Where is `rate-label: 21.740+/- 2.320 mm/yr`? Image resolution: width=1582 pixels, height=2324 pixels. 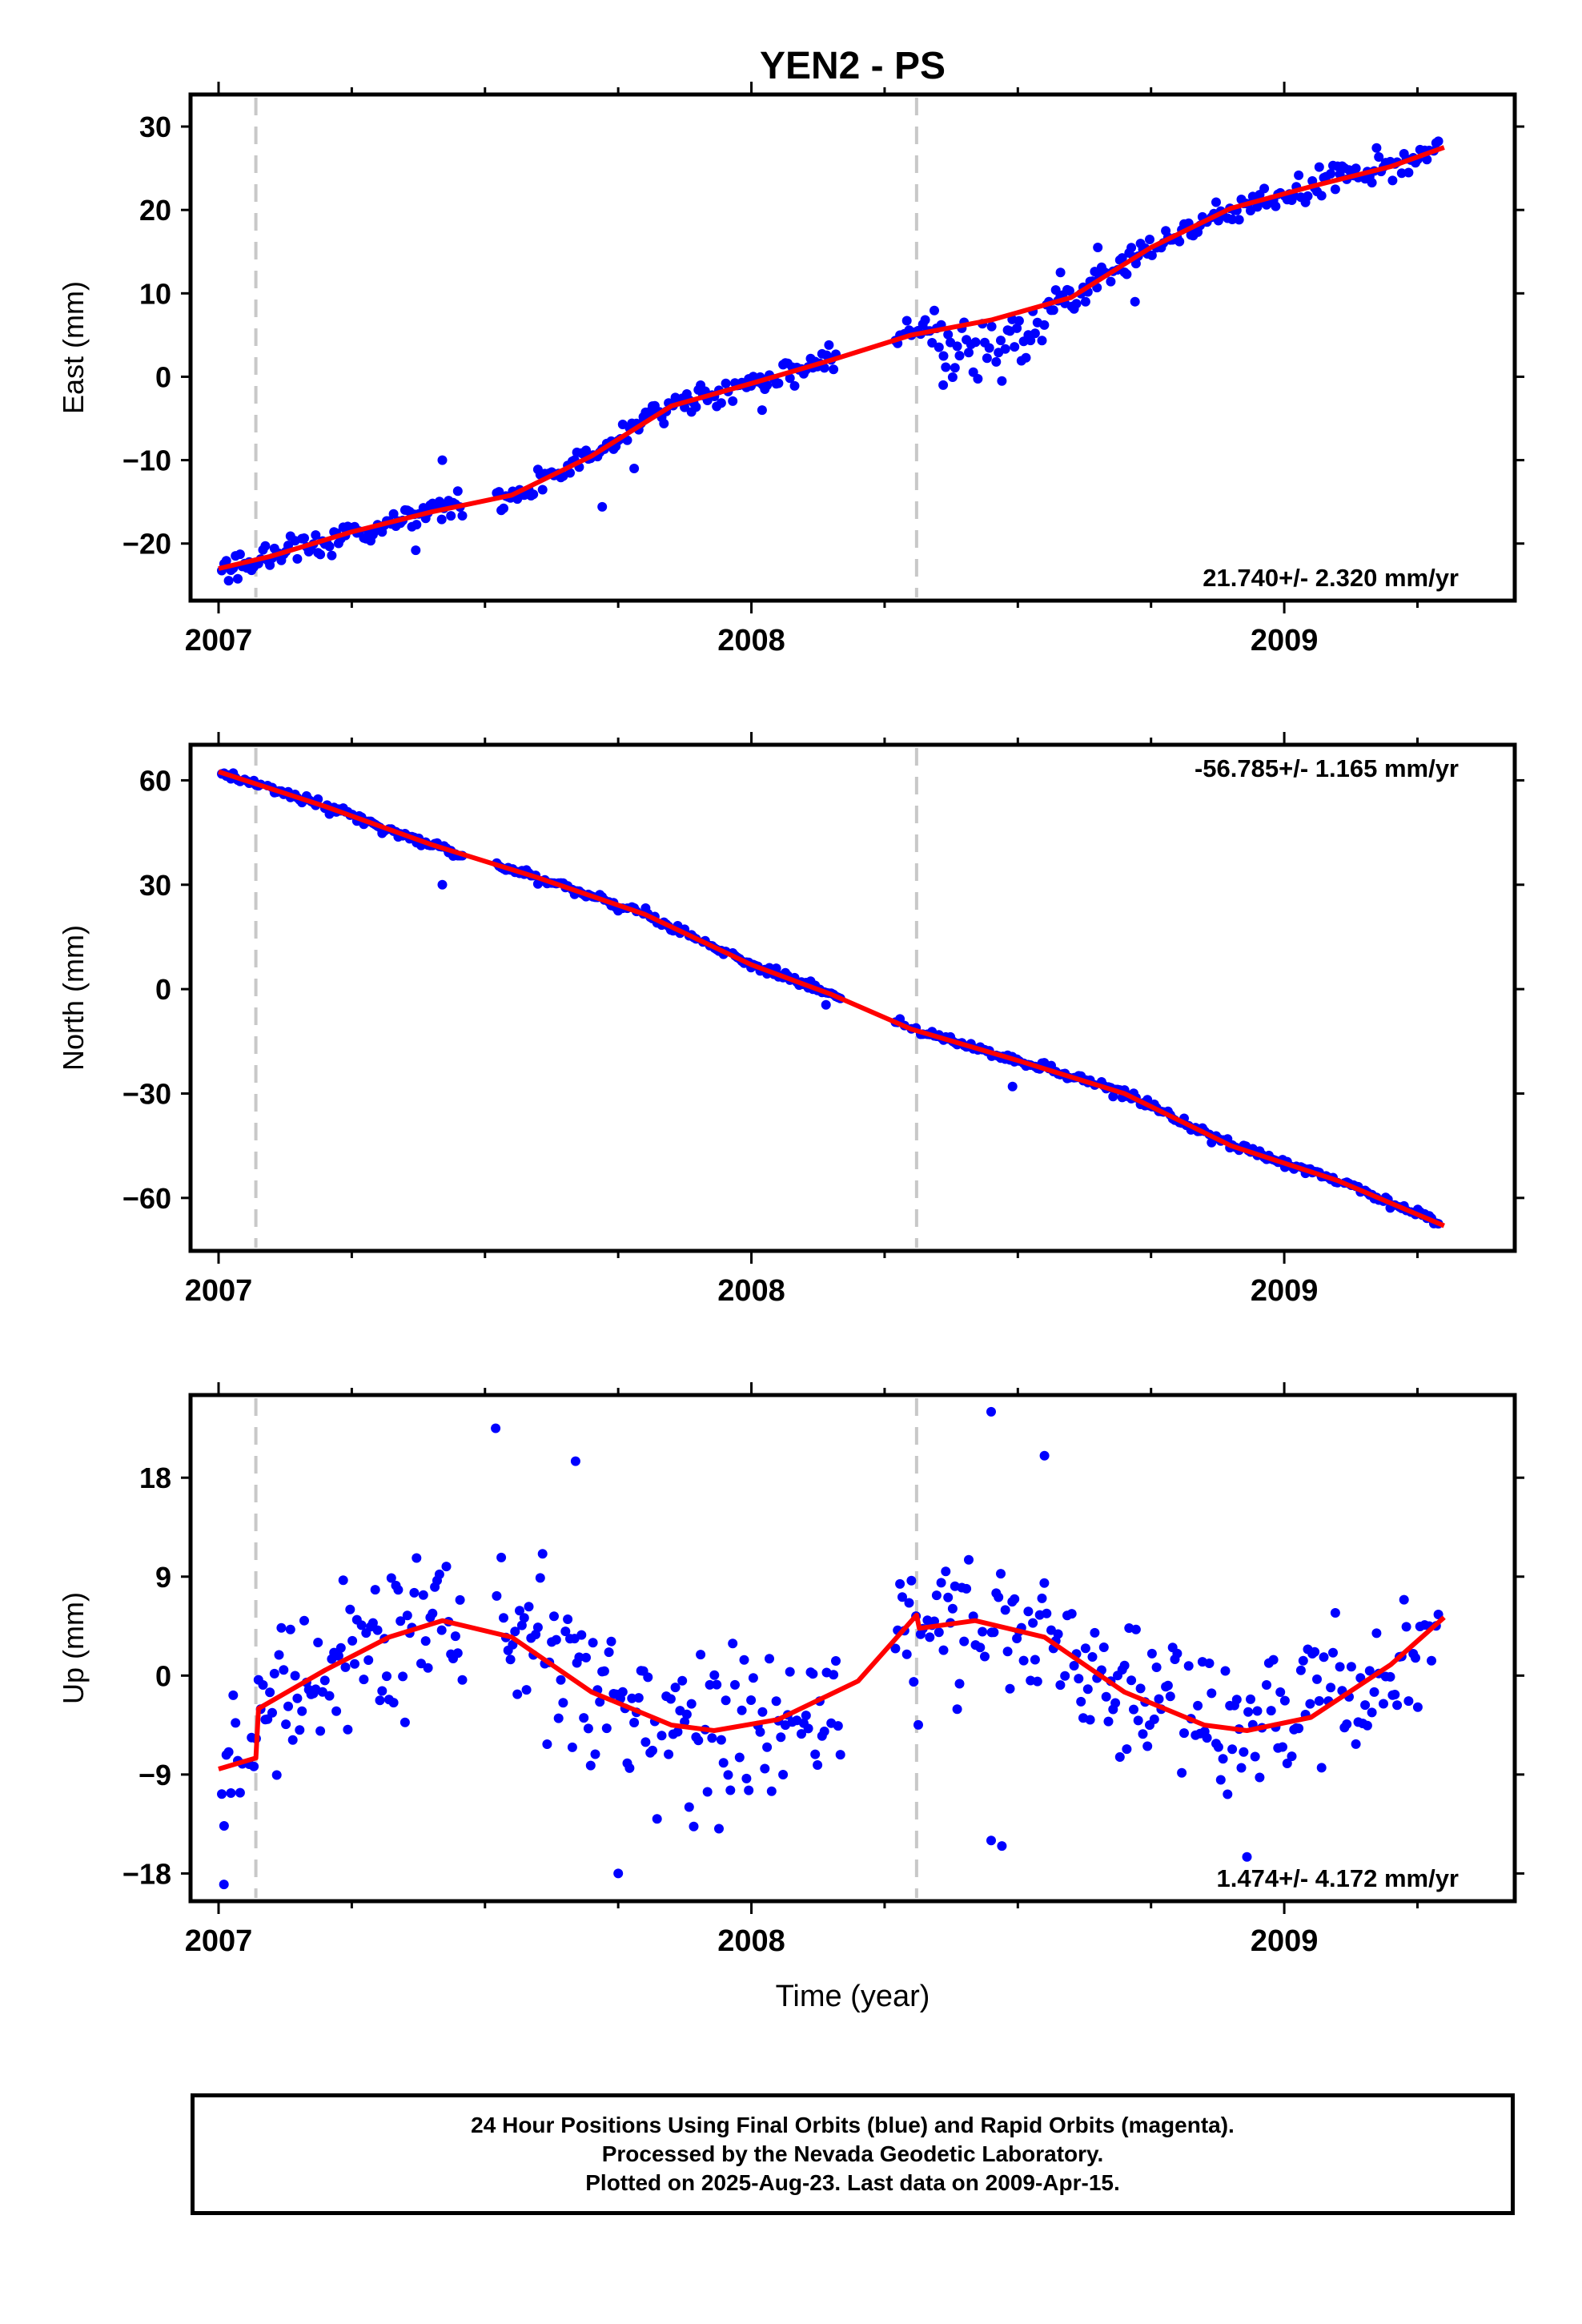 rate-label: 21.740+/- 2.320 mm/yr is located at coordinates (1331, 578).